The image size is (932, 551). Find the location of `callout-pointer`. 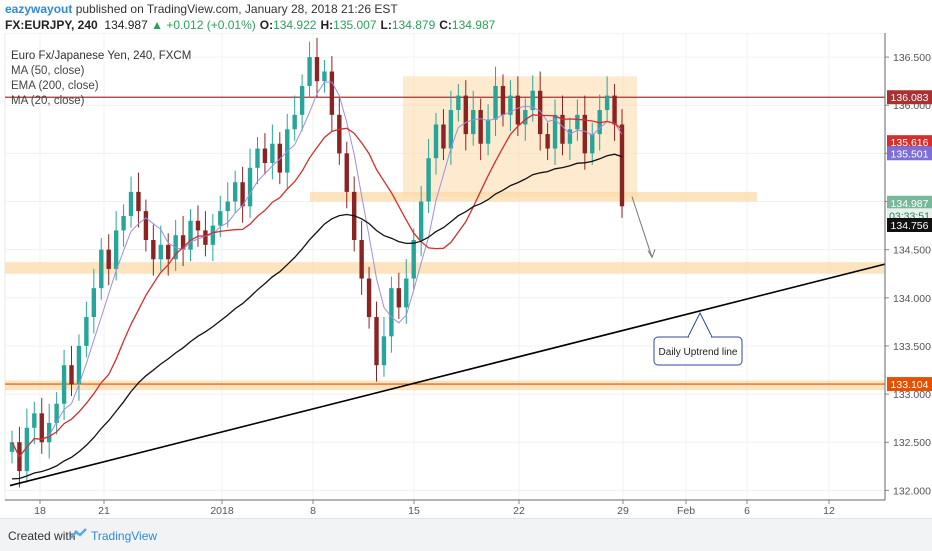

callout-pointer is located at coordinates (700, 324).